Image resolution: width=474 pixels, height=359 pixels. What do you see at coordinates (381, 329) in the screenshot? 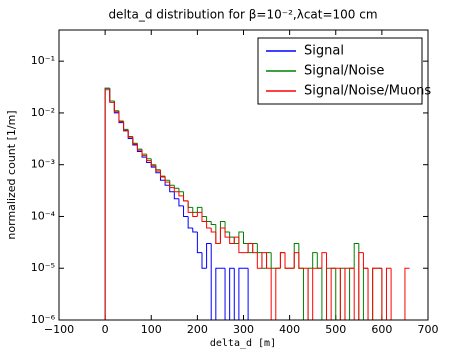
I see `x-tick-label: 600` at bounding box center [381, 329].